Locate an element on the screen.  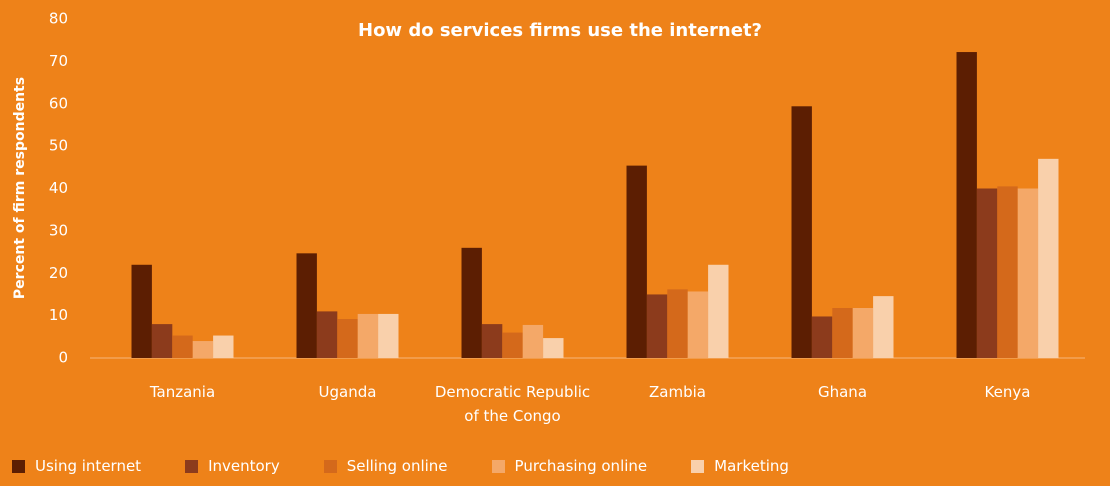
x-tick-label: Ghana is located at coordinates (842, 392).